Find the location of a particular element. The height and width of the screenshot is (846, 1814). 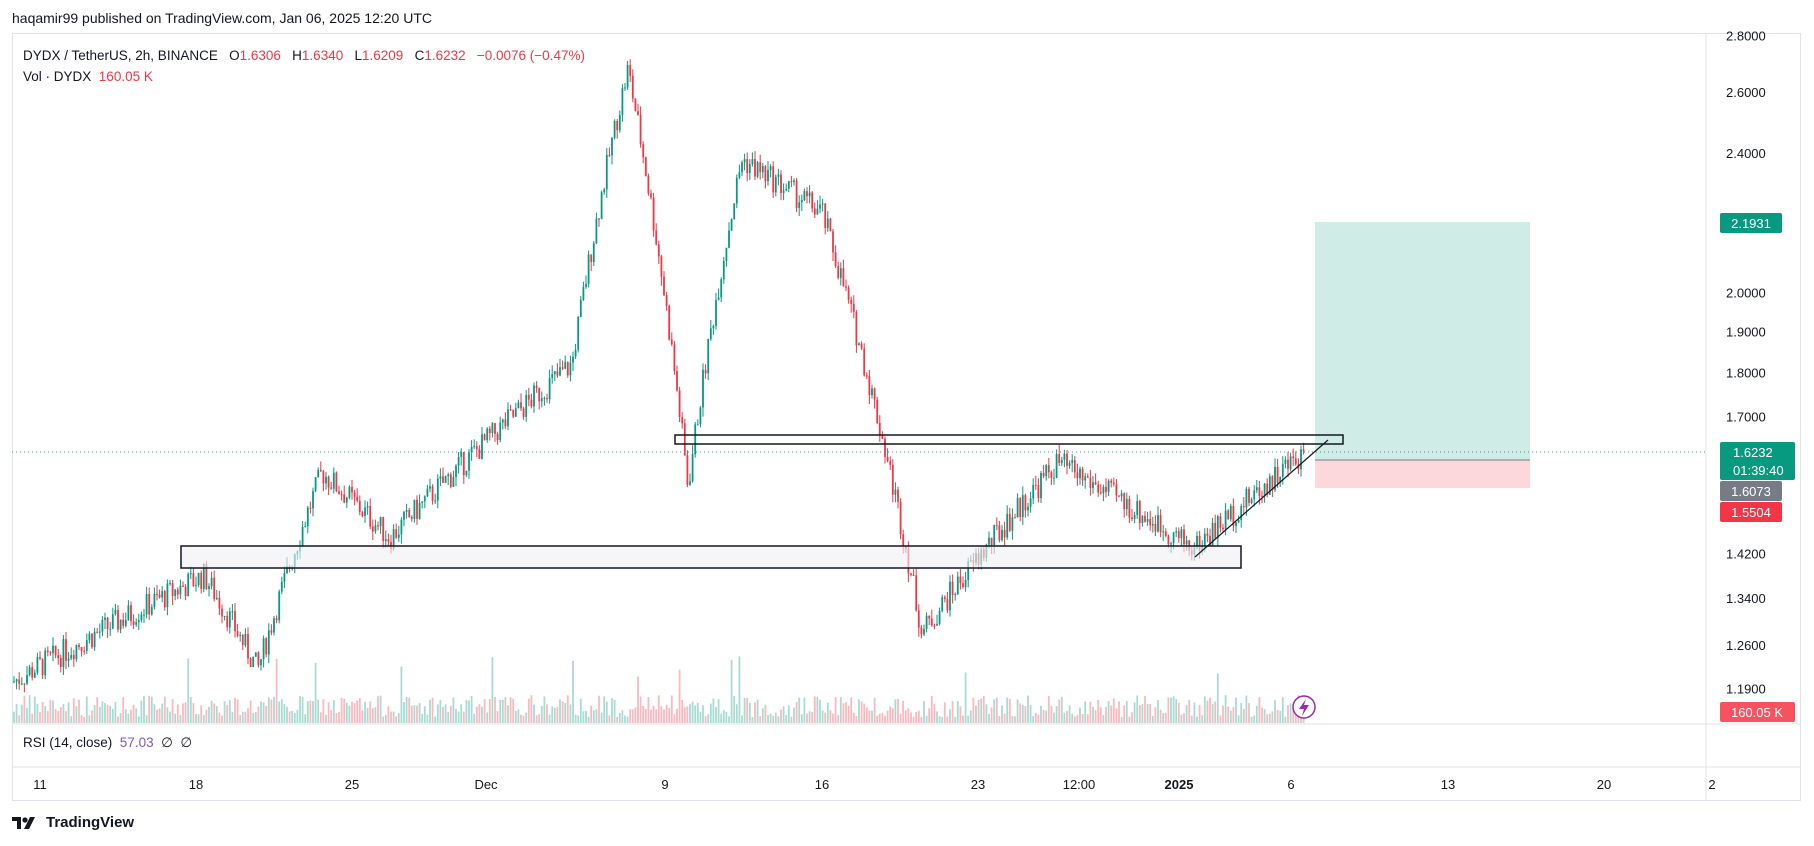

price-tick-label: 1.9000 is located at coordinates (1746, 331).